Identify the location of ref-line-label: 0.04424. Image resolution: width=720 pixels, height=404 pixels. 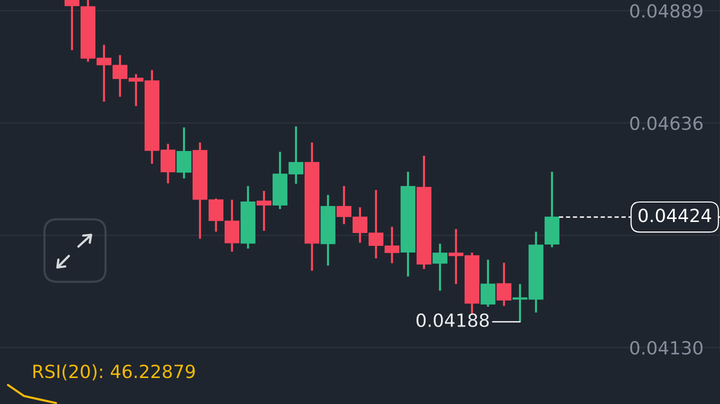
(675, 215).